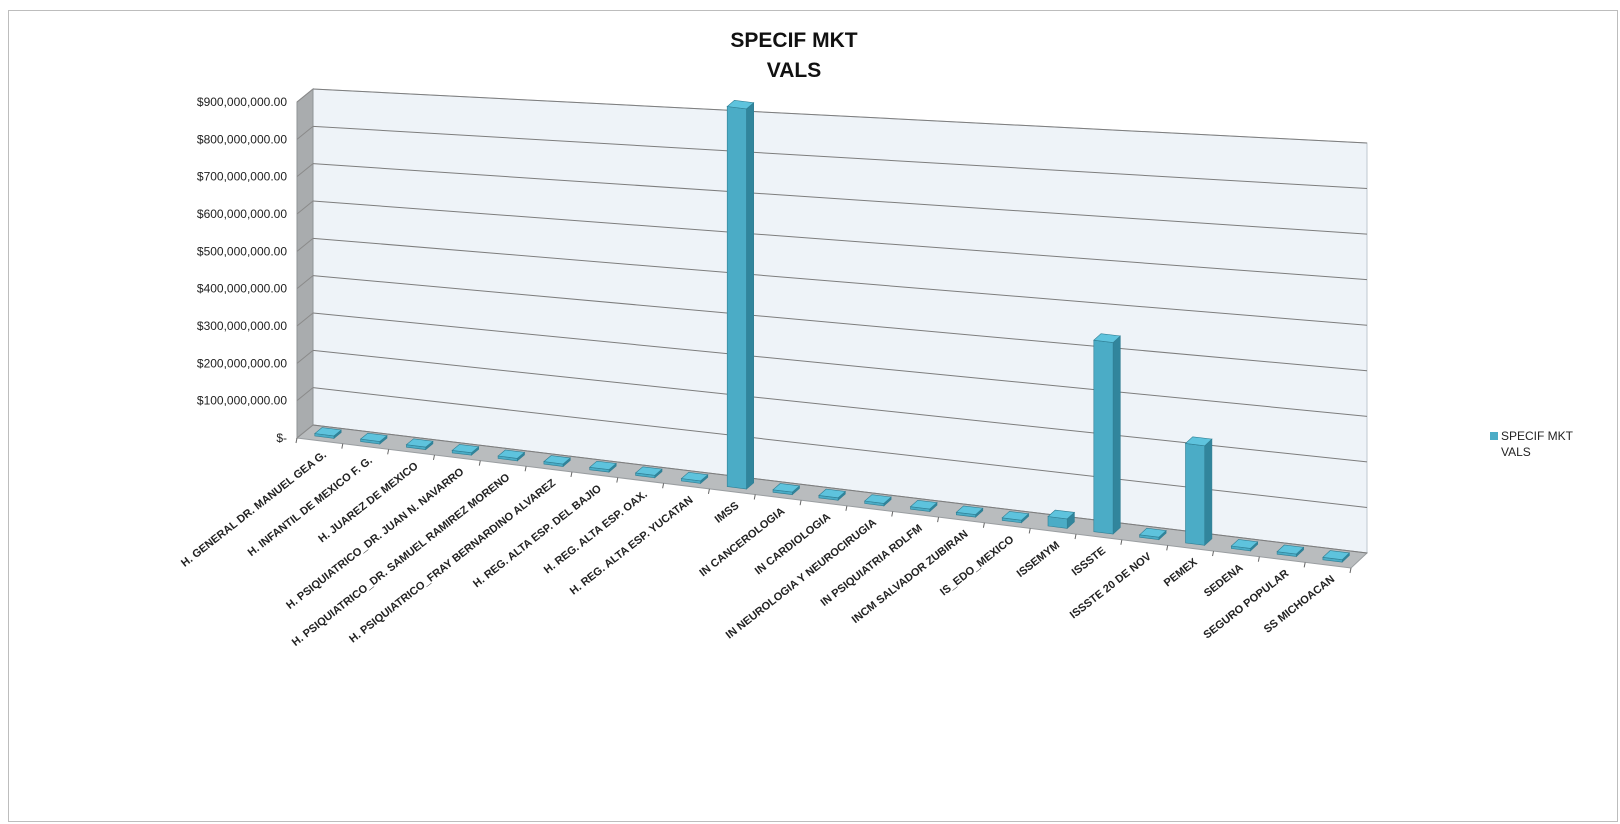 This screenshot has width=1620, height=824. I want to click on legend-label-line-1: SPECIF MKT, so click(1537, 436).